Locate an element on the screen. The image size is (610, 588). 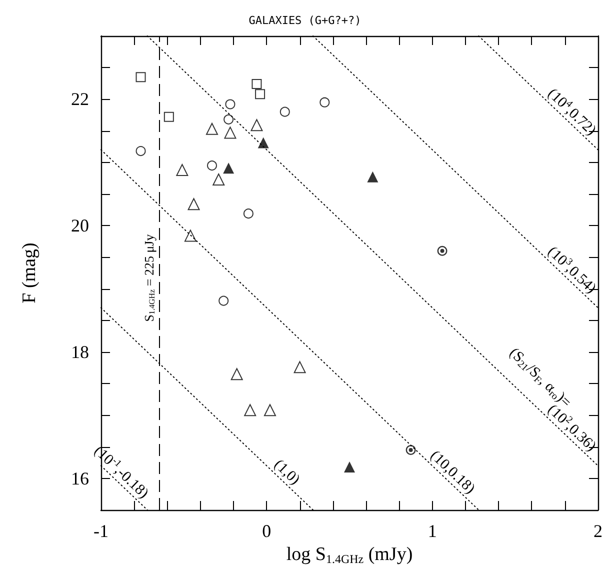
chart-title: GALAXIES (G+G?+?) is located at coordinates (305, 20).